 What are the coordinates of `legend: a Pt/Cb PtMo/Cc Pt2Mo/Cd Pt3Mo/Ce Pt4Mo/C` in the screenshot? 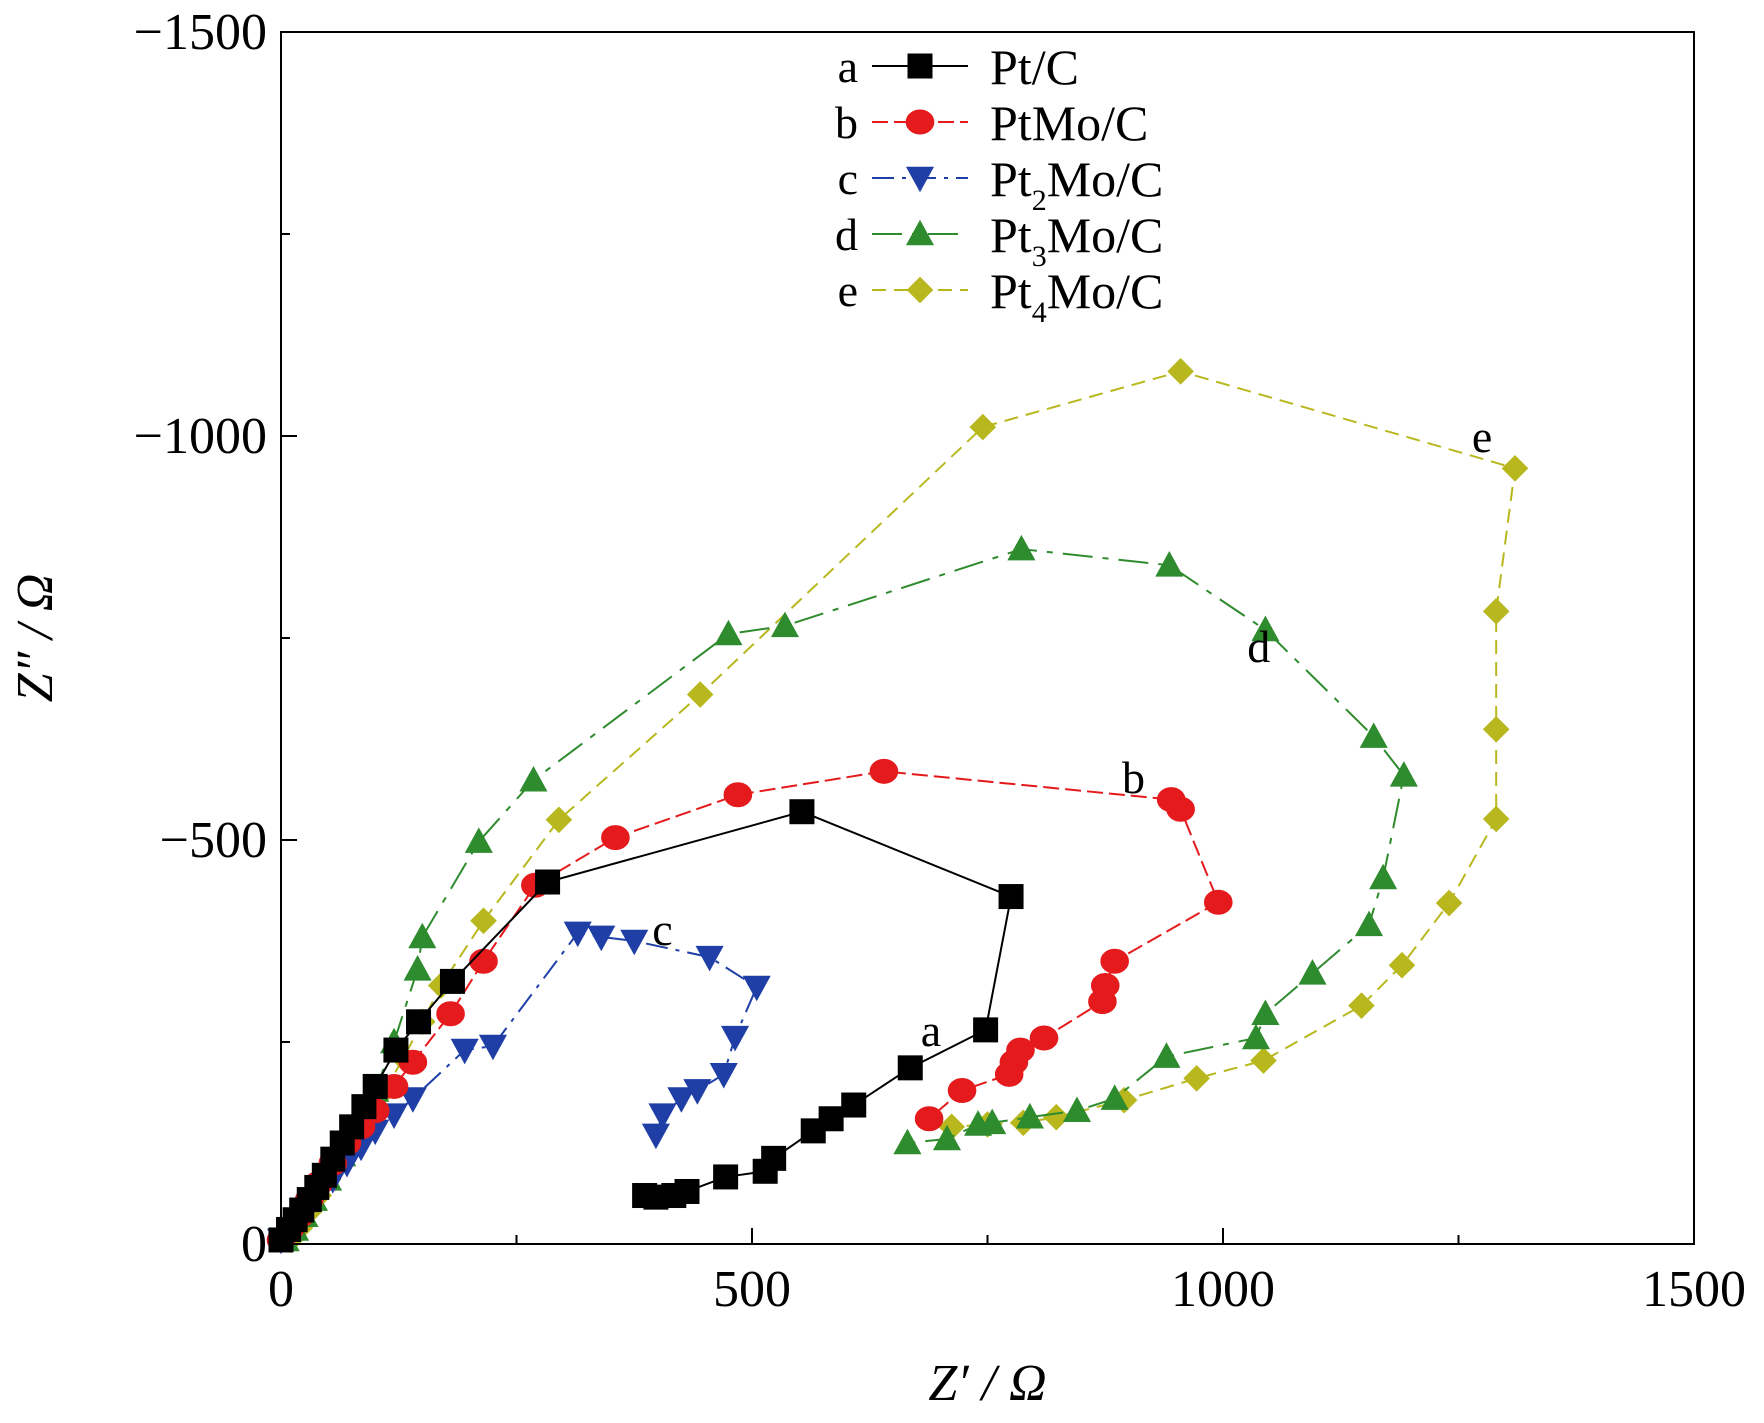 It's located at (999, 184).